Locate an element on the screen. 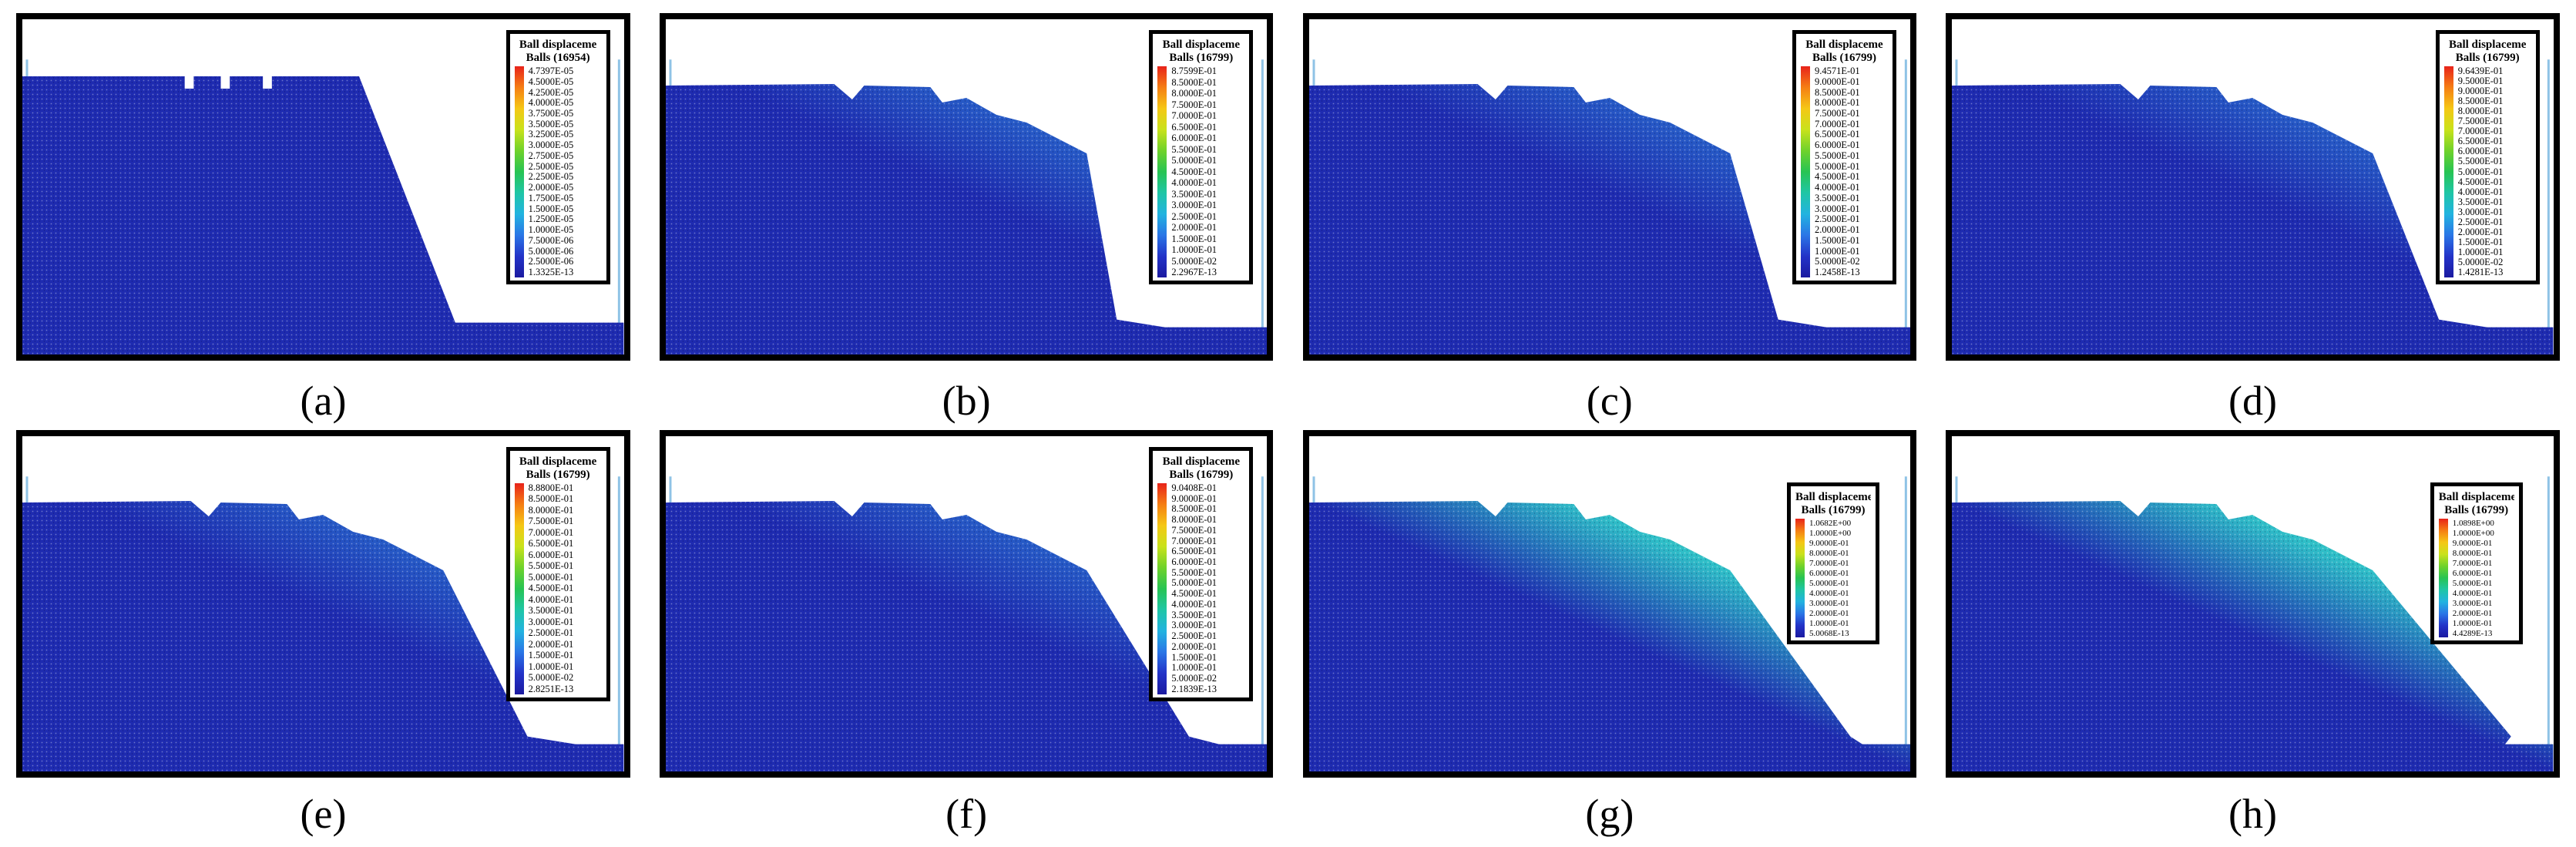  particle-slope-d is located at coordinates (2253, 207).